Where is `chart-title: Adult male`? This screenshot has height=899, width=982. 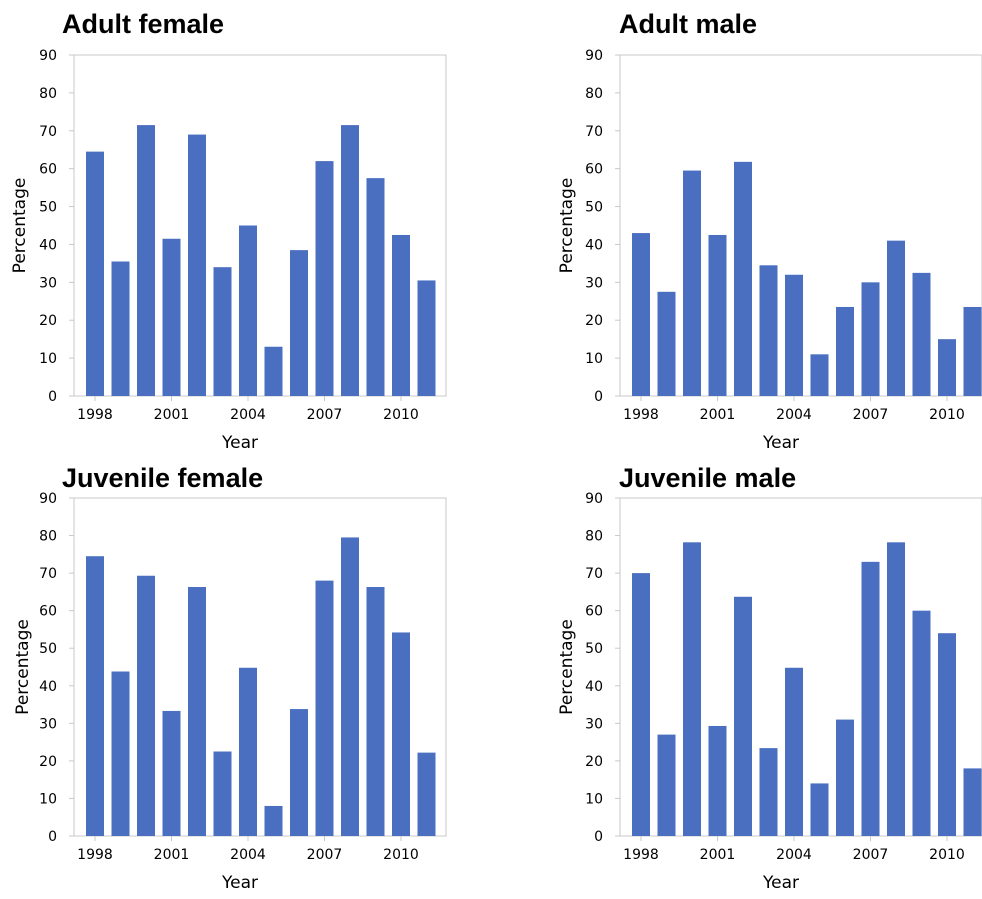 chart-title: Adult male is located at coordinates (688, 24).